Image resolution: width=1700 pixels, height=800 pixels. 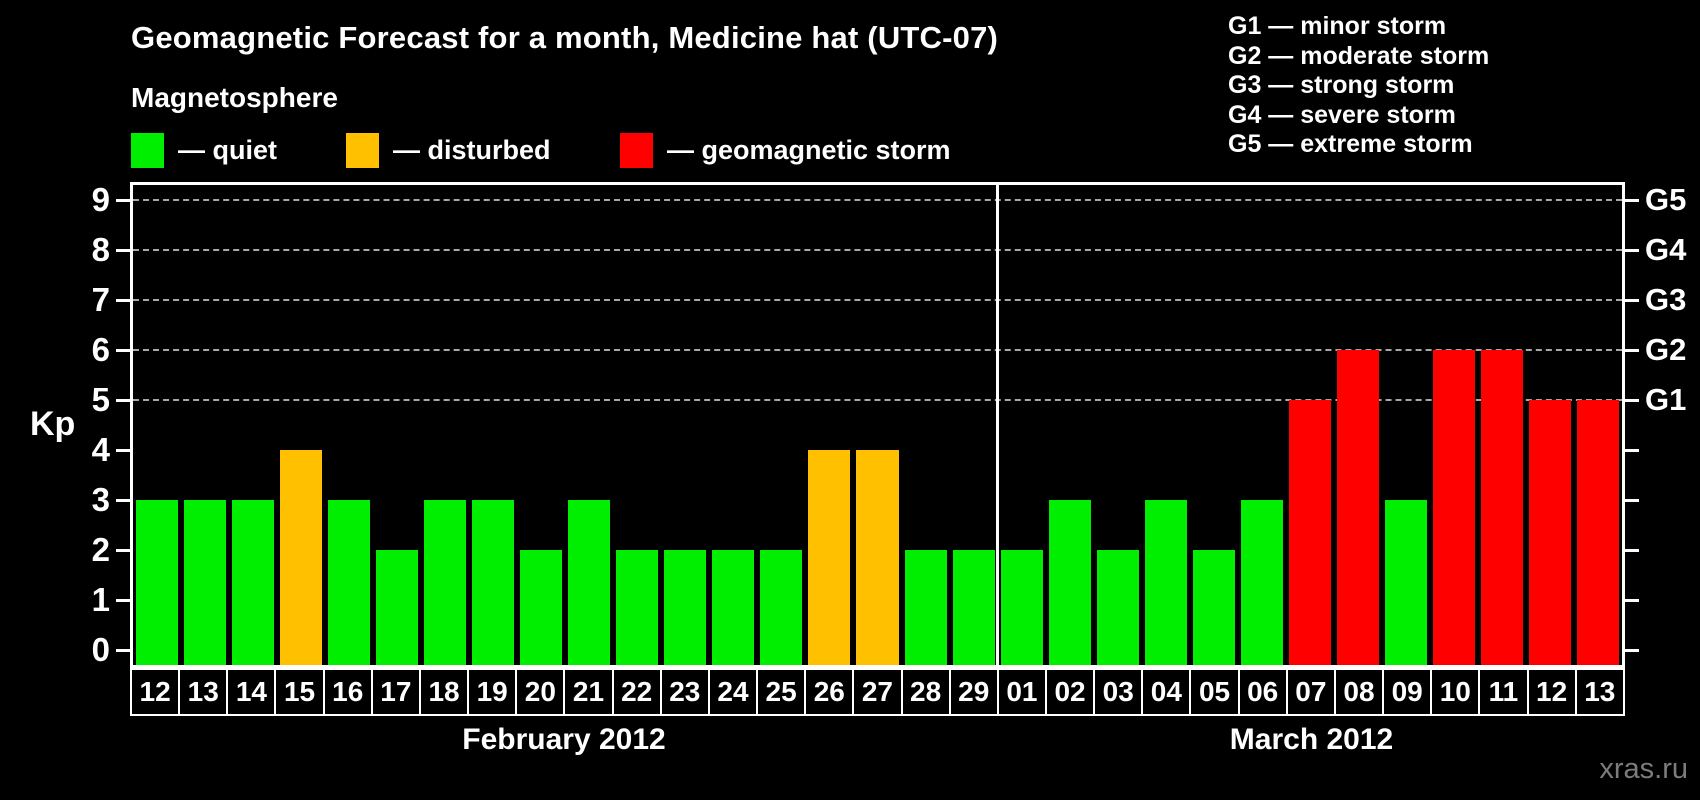 I want to click on day-cell-05: 05, so click(x=1214, y=692).